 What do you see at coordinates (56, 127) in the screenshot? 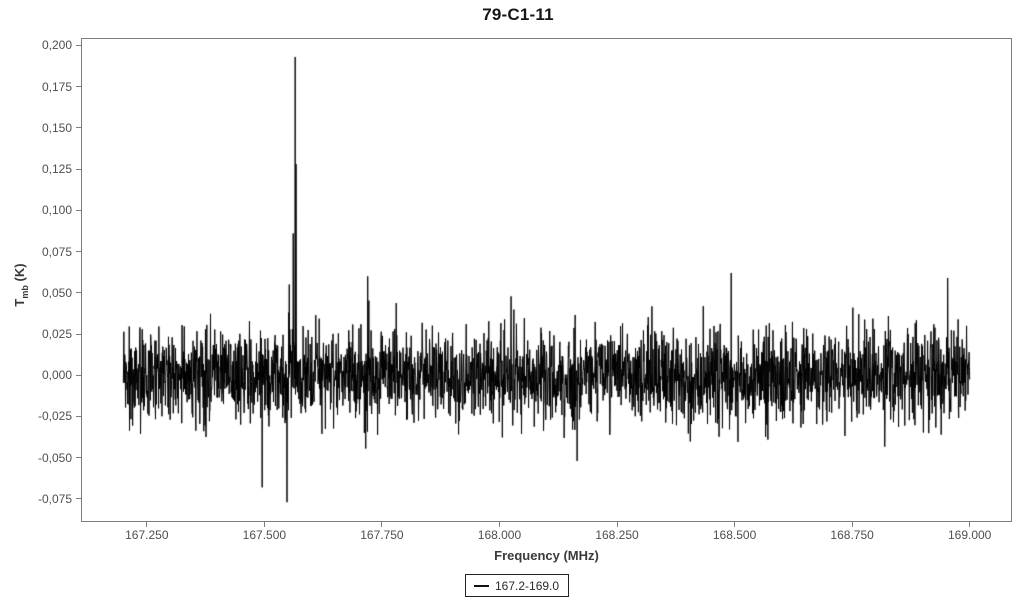
I see `y-tick-label: 0,150` at bounding box center [56, 127].